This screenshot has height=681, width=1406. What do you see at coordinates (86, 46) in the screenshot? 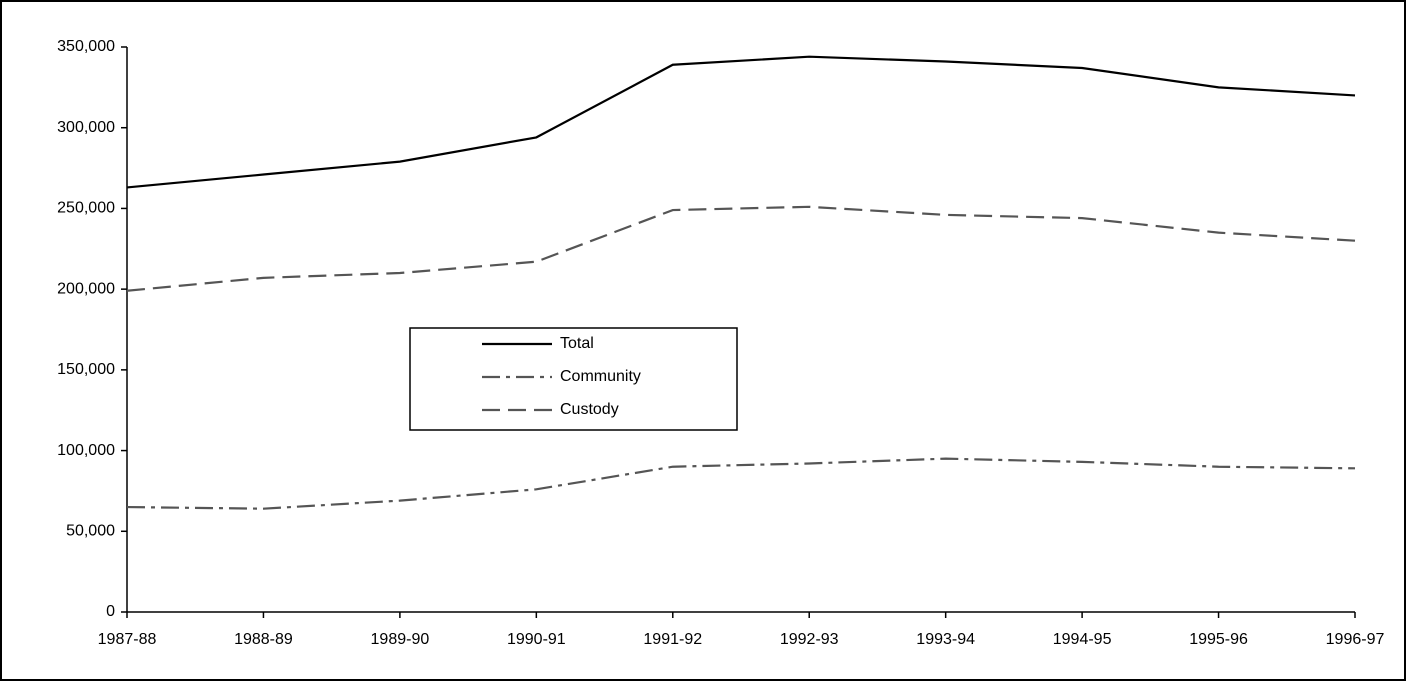
I see `y-tick-label: 350,000` at bounding box center [86, 46].